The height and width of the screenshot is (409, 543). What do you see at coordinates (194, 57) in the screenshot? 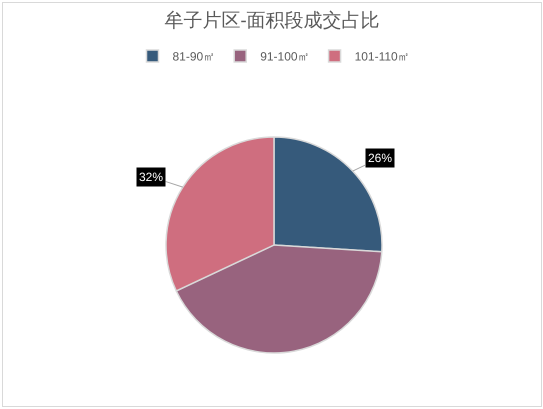
I see `legend-label: 81-90㎡` at bounding box center [194, 57].